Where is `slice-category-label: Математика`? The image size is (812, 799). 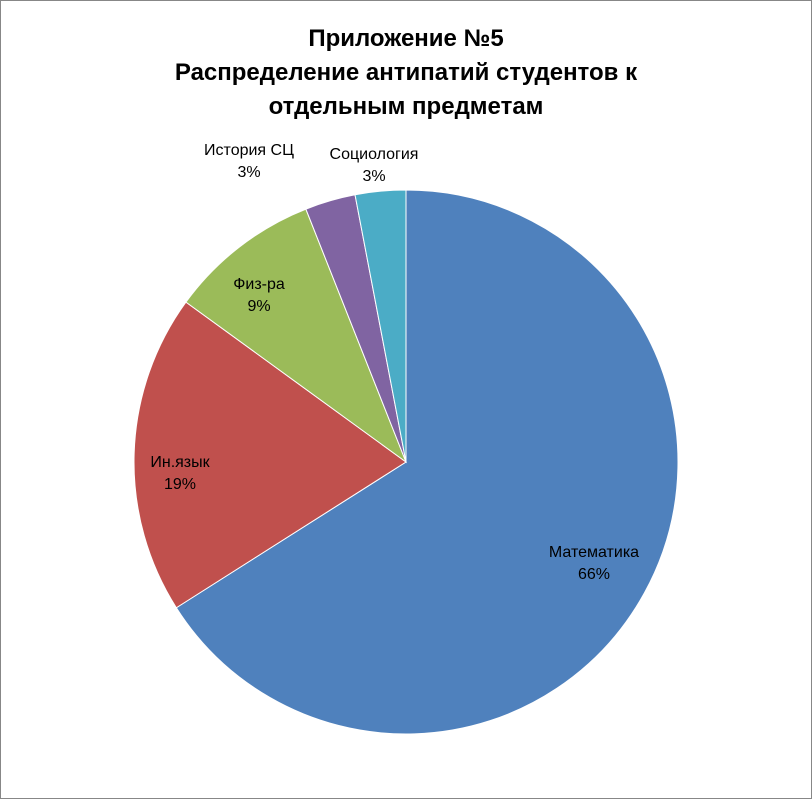 slice-category-label: Математика is located at coordinates (594, 552).